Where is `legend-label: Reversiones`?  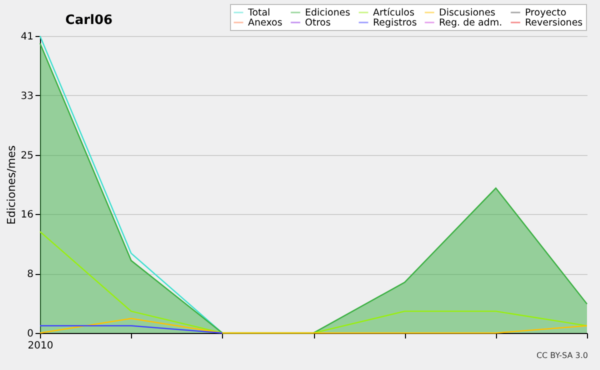 legend-label: Reversiones is located at coordinates (554, 23).